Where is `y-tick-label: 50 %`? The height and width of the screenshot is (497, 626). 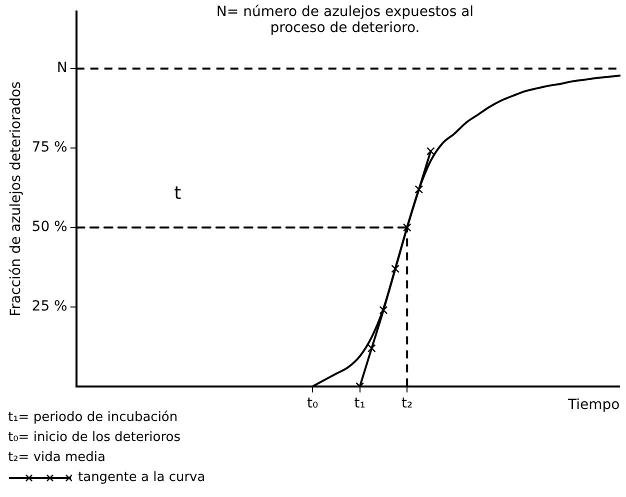 y-tick-label: 50 % is located at coordinates (50, 227).